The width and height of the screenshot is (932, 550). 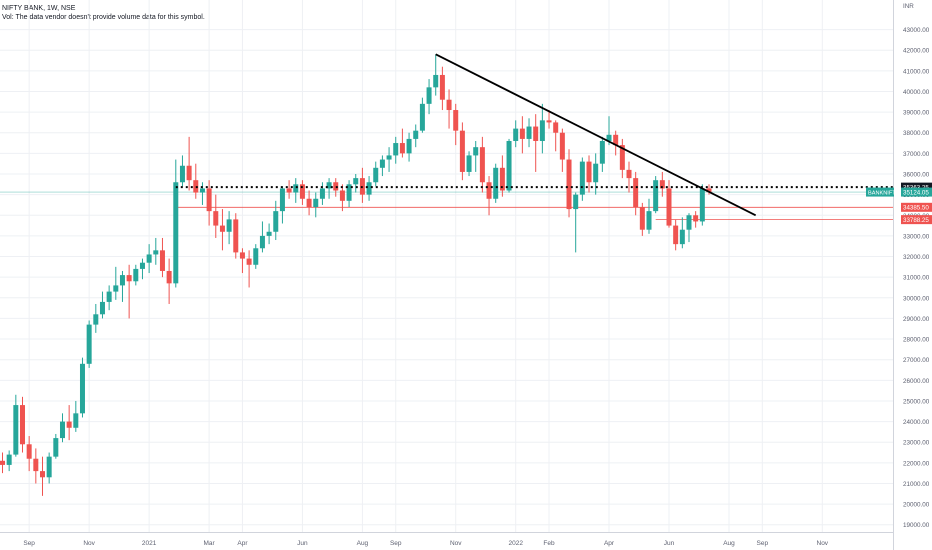 What do you see at coordinates (916, 505) in the screenshot?
I see `y-tick-label: 20000.00` at bounding box center [916, 505].